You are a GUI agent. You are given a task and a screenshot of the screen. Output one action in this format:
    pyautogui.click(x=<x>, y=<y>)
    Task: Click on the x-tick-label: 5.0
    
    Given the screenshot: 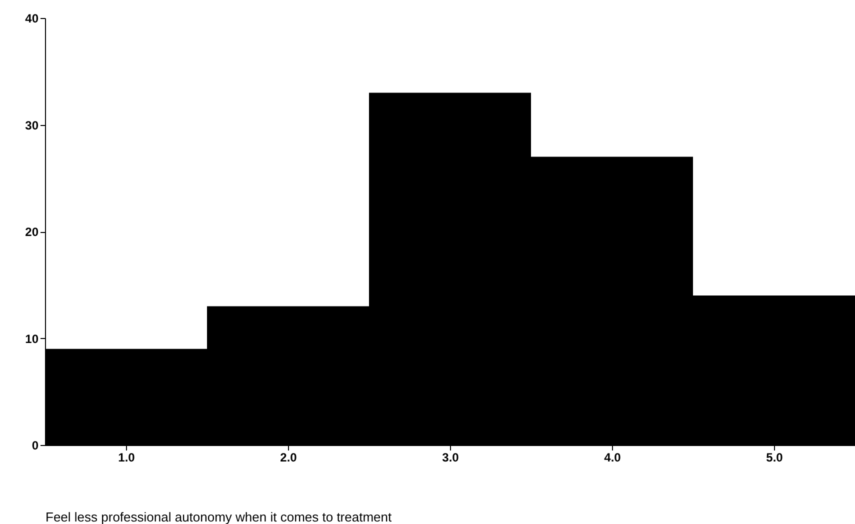 What is the action you would take?
    pyautogui.click(x=775, y=457)
    